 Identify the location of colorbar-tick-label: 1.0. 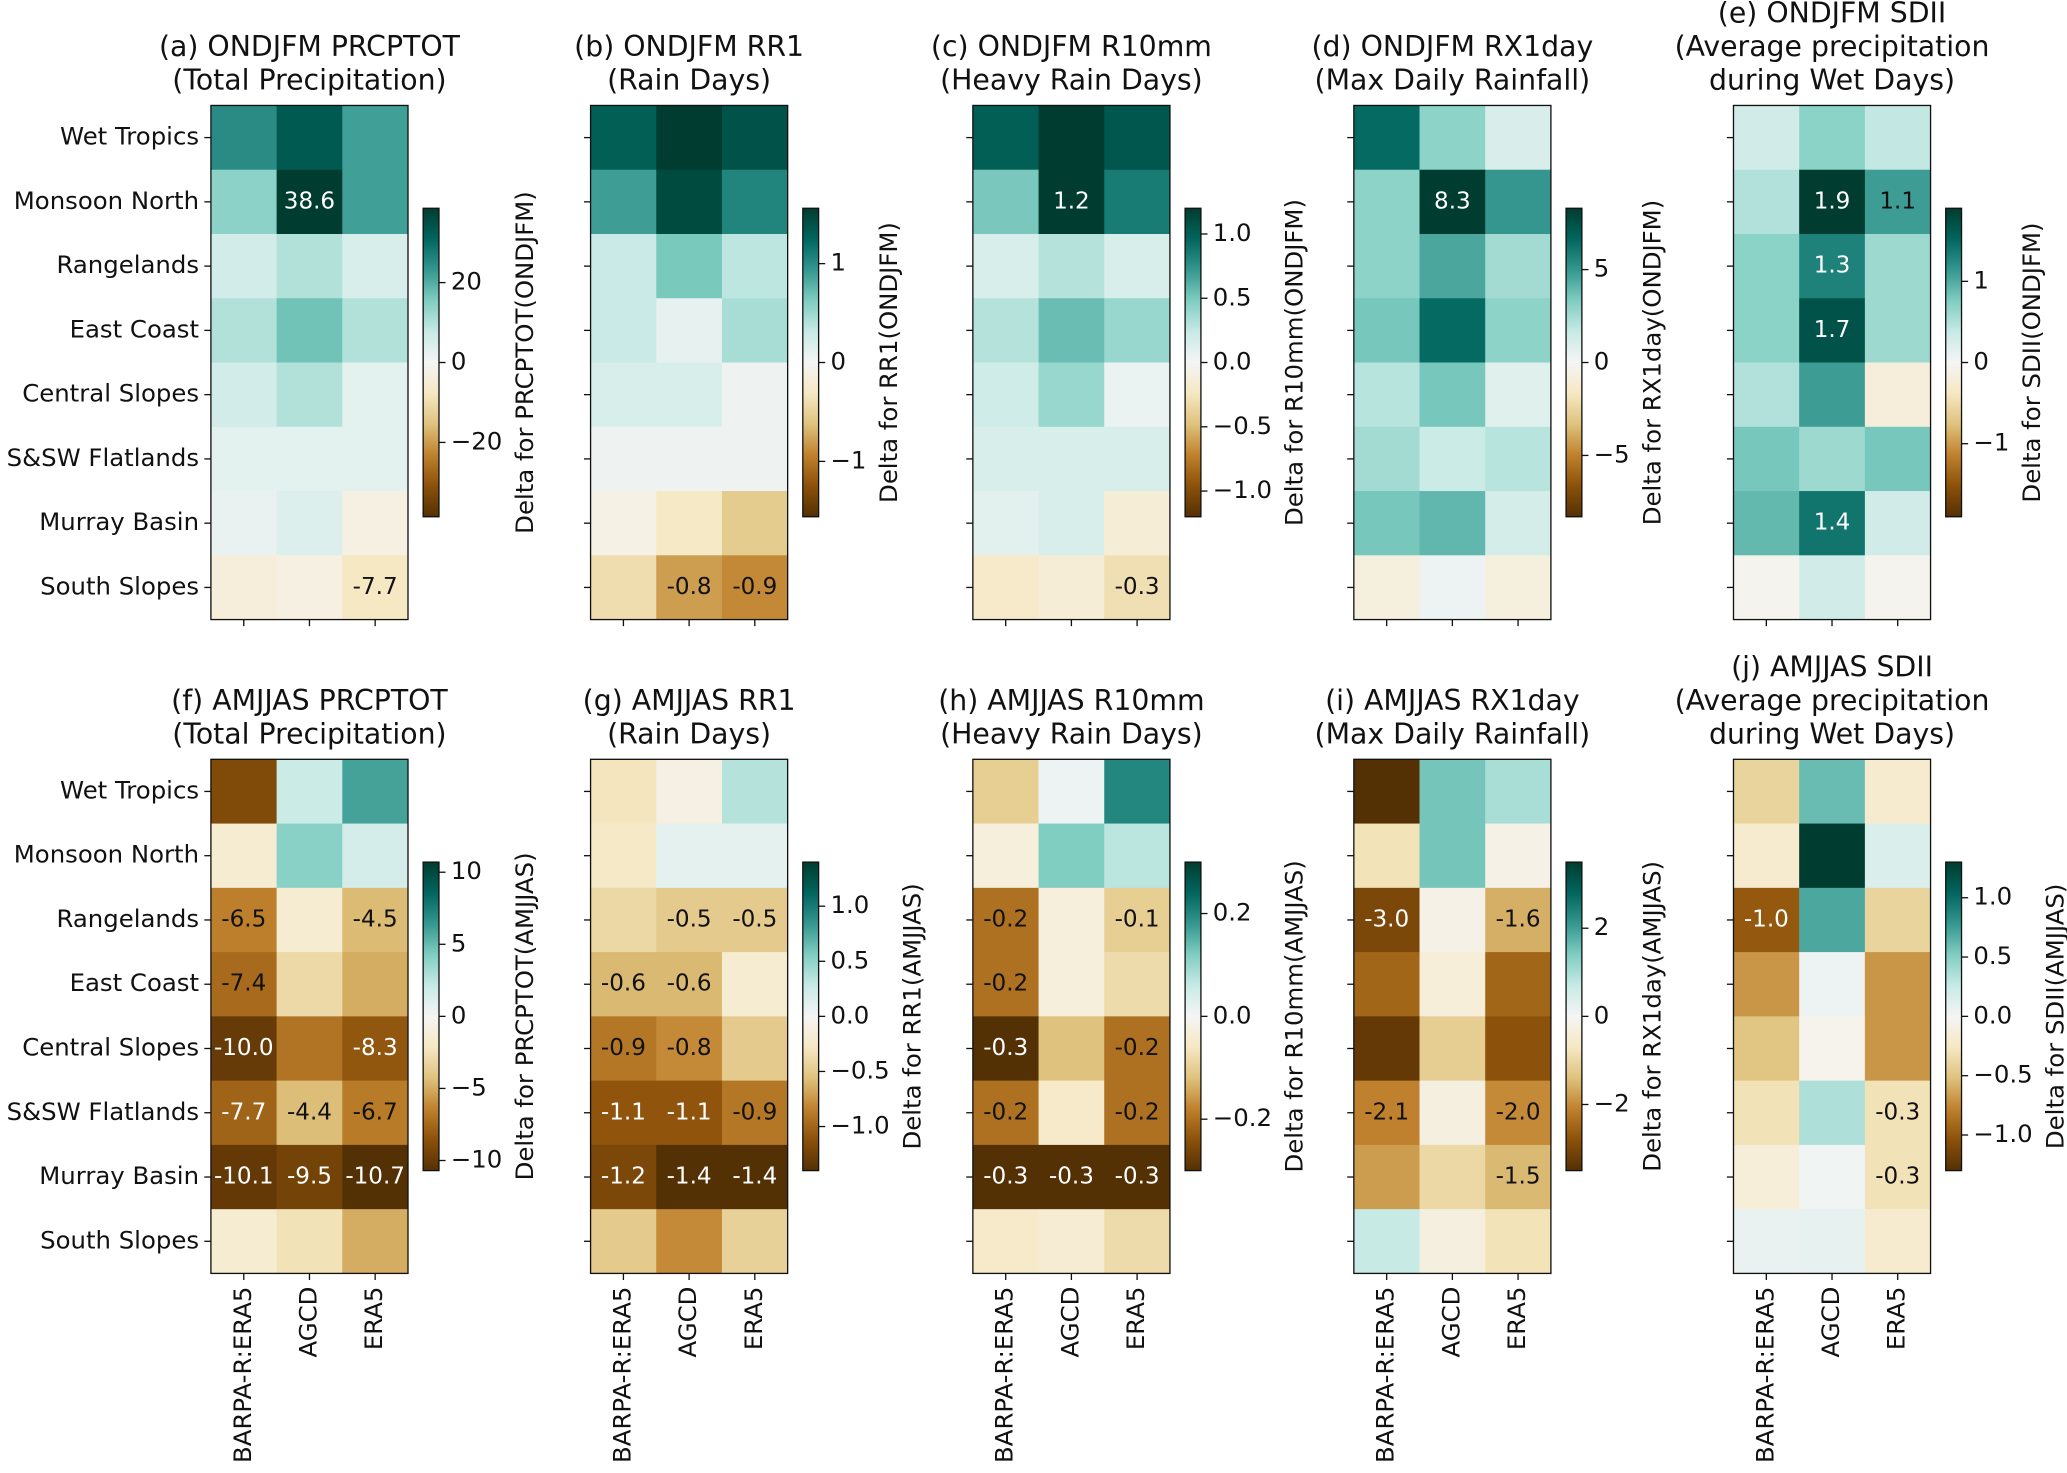
(849, 904).